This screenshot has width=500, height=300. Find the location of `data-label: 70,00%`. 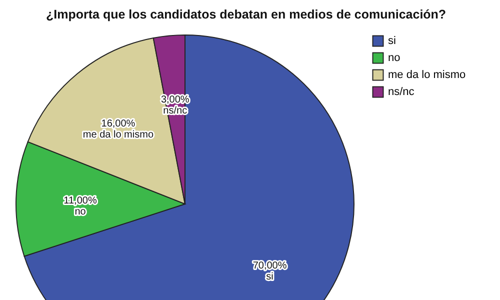

data-label: 70,00% is located at coordinates (269, 266).